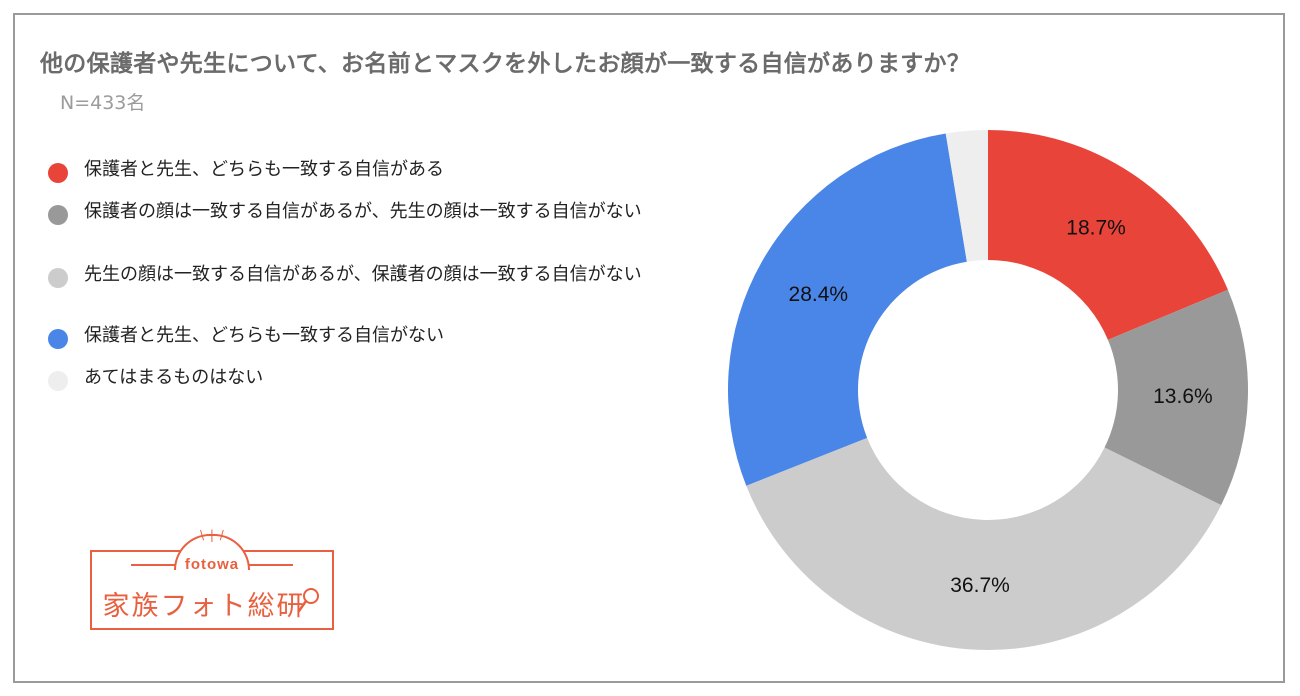  Describe the element at coordinates (1096, 228) in the screenshot. I see `slice-label: 18.7%` at that location.